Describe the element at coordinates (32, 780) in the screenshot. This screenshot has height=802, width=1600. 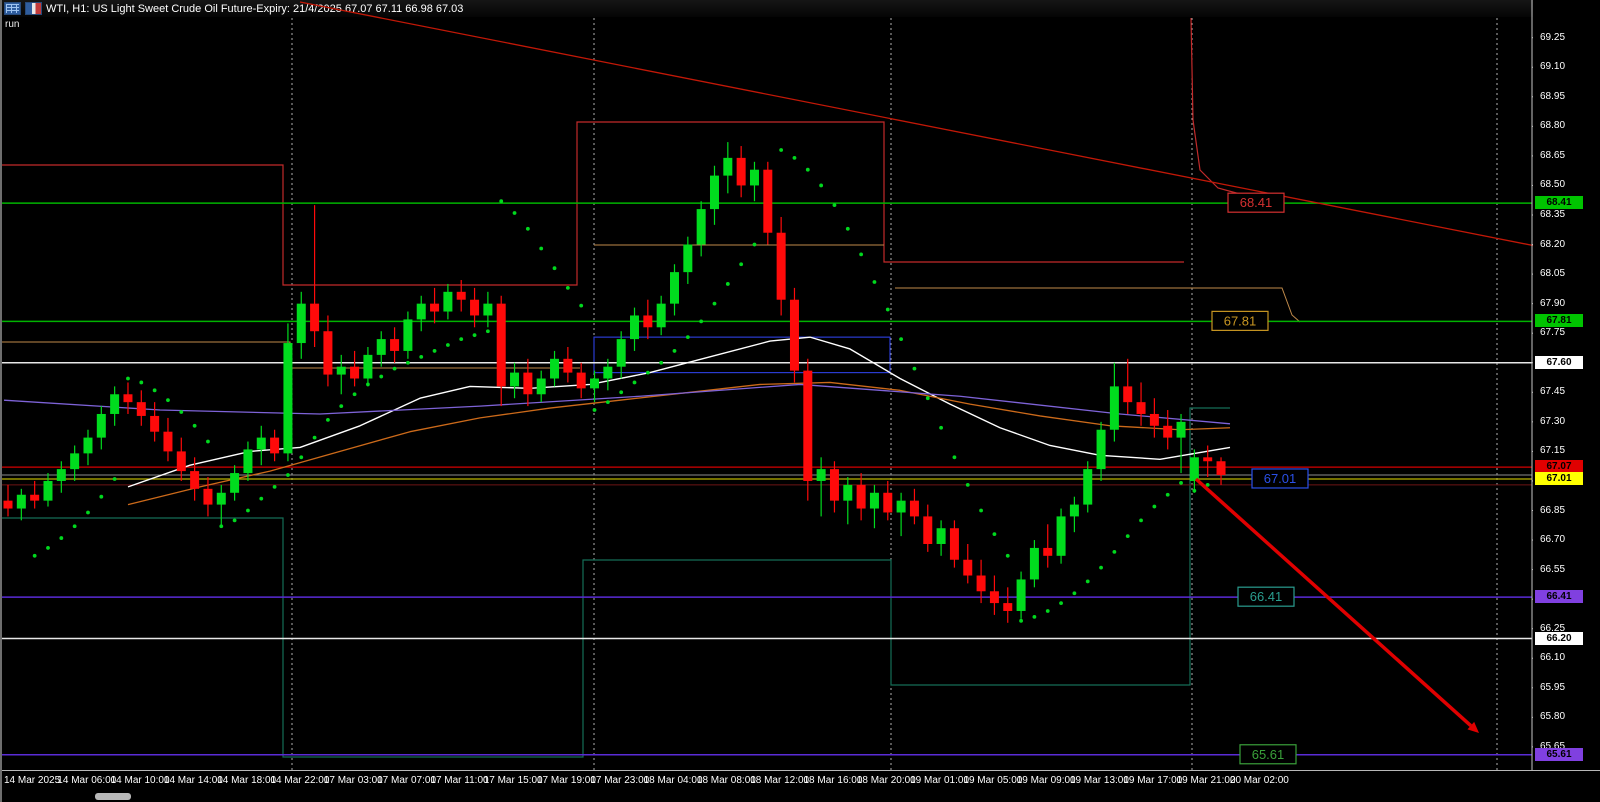
I see `time-tick-label: 14 Mar 2025` at that location.